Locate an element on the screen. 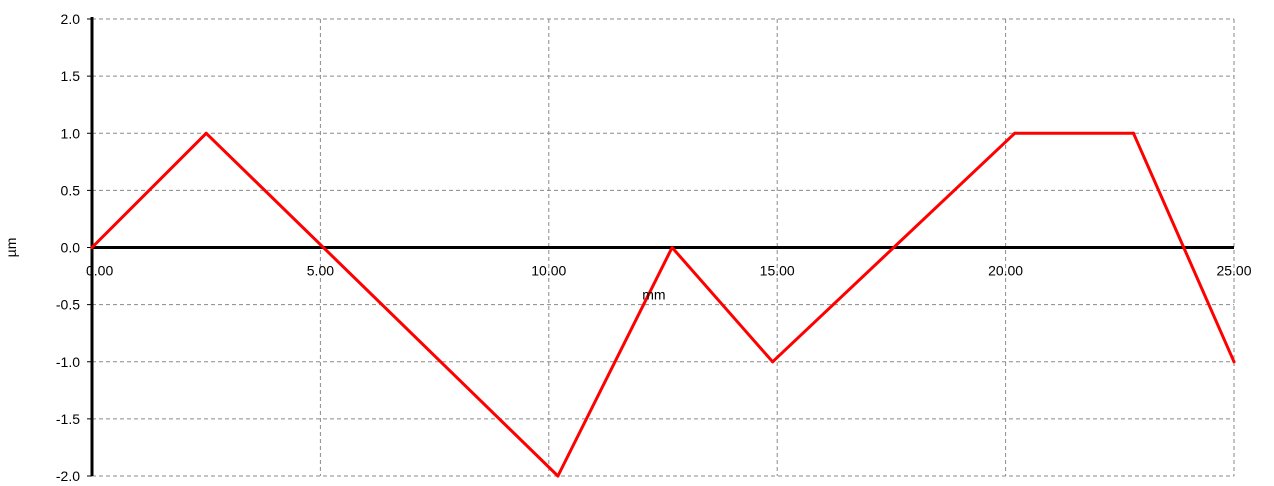 The image size is (1274, 486). x-tick-label: 5.00 is located at coordinates (320, 271).